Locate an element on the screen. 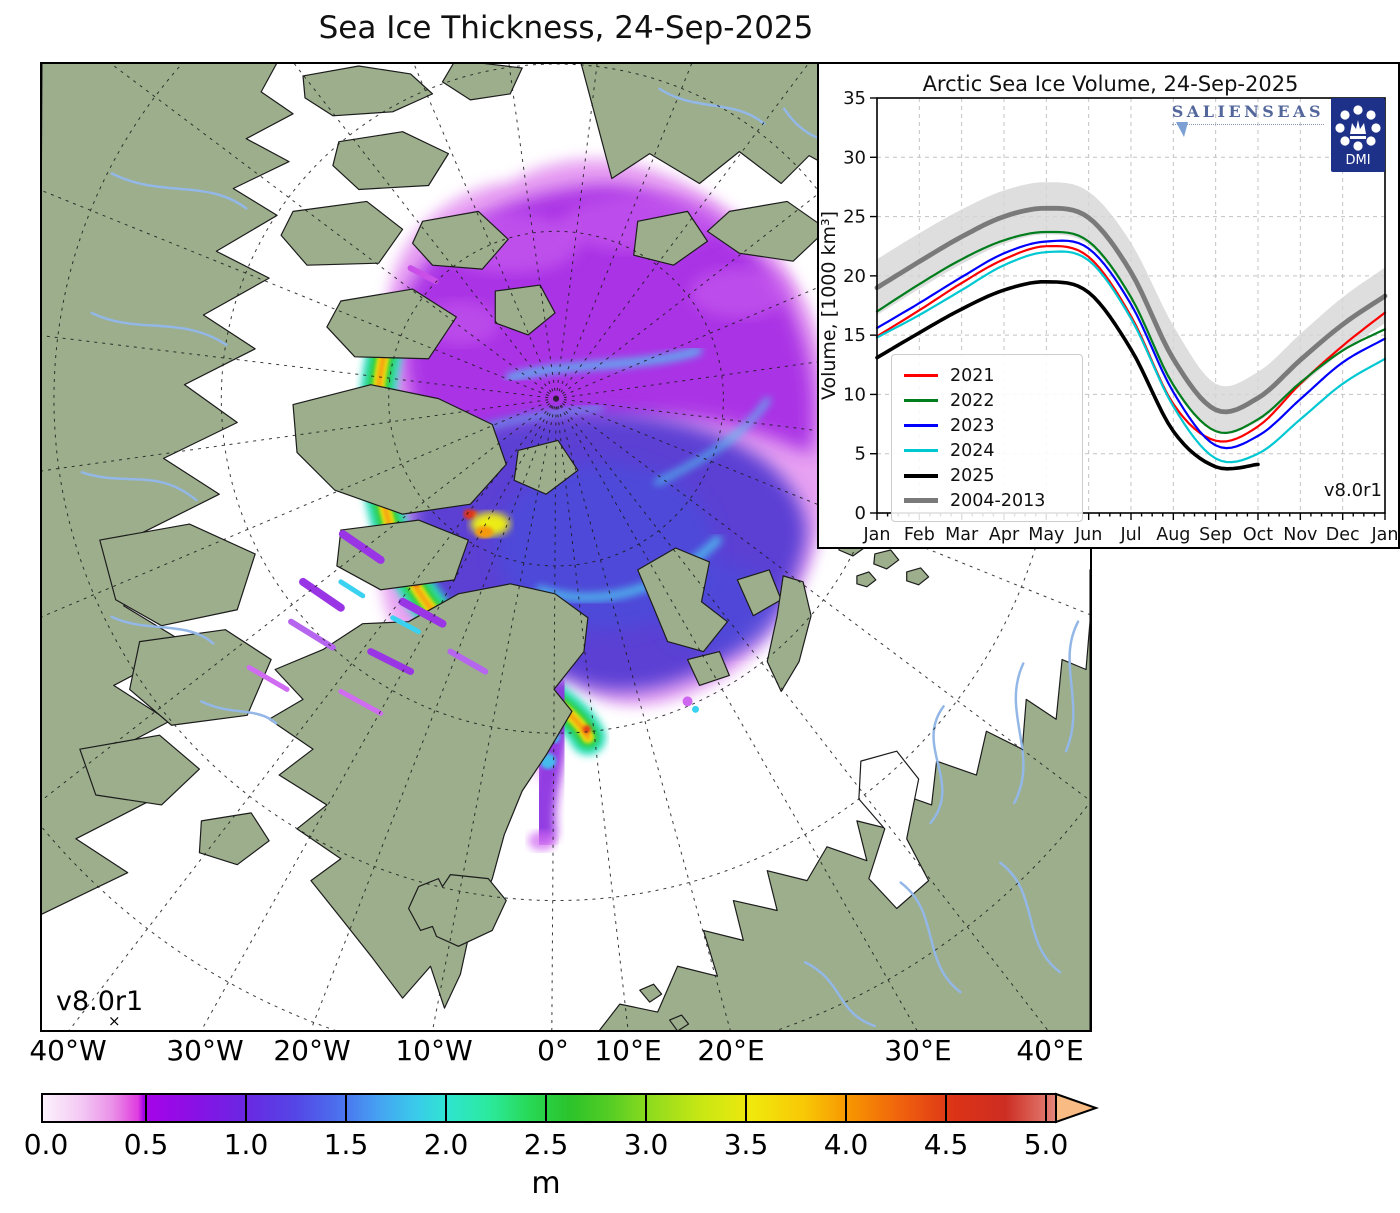 This screenshot has width=1400, height=1213. x-tick-label: Jul is located at coordinates (1130, 535).